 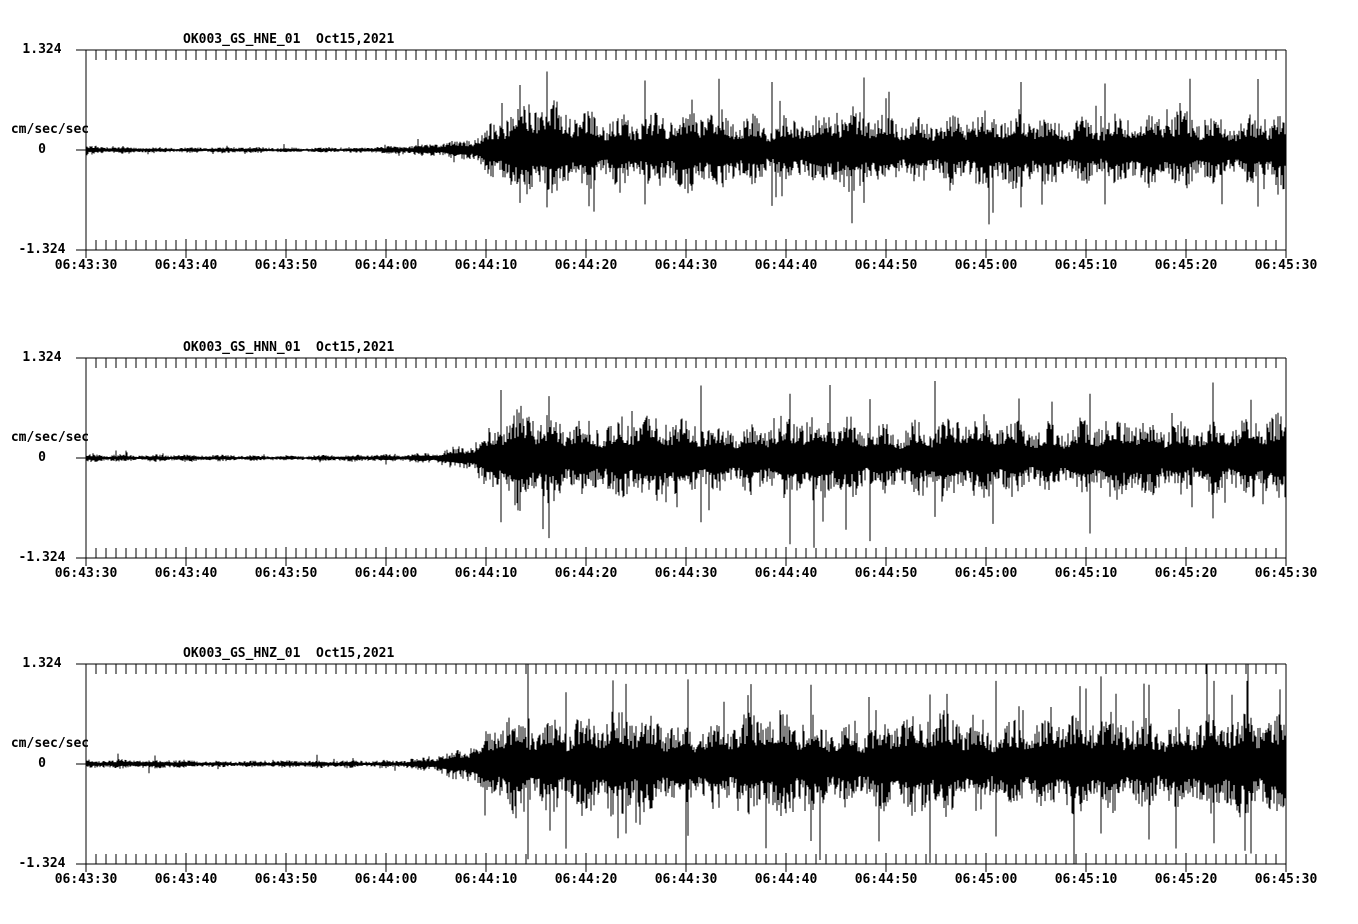 What do you see at coordinates (289, 347) in the screenshot?
I see `trace-title-hnn: OK003_GS_HNN_01 Oct15,2021` at bounding box center [289, 347].